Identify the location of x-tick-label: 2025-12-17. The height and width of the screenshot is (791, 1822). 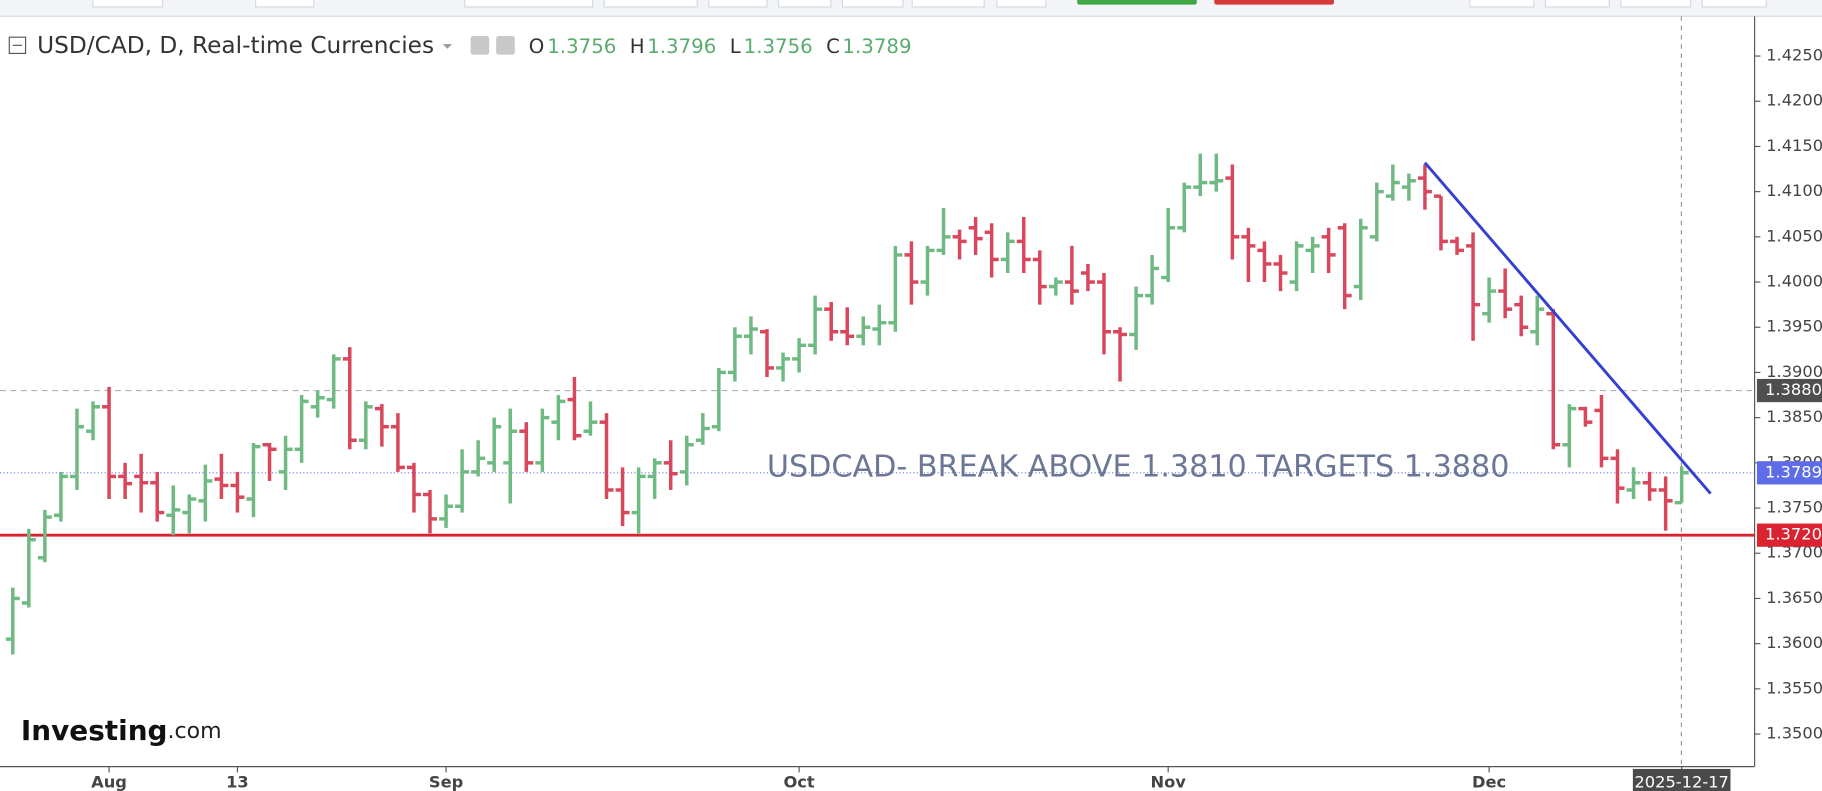
(1681, 781).